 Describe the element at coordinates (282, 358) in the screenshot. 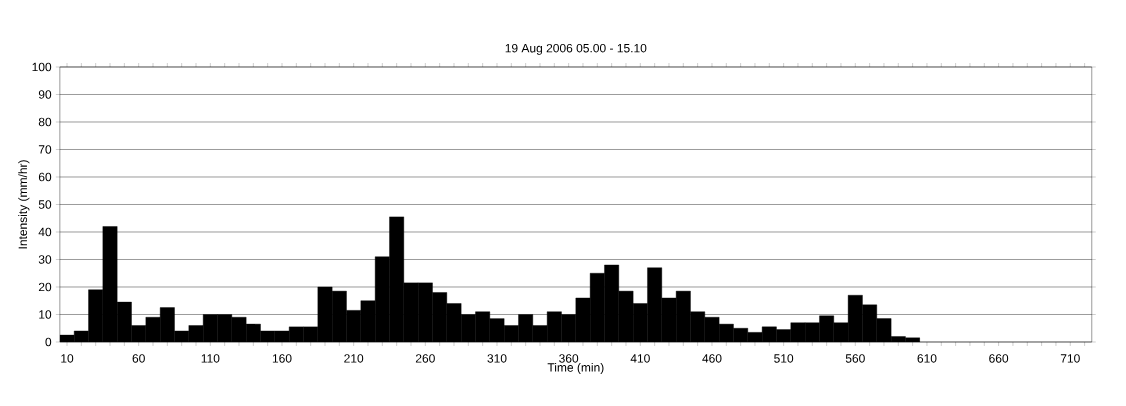

I see `x-tick-label: 160` at that location.